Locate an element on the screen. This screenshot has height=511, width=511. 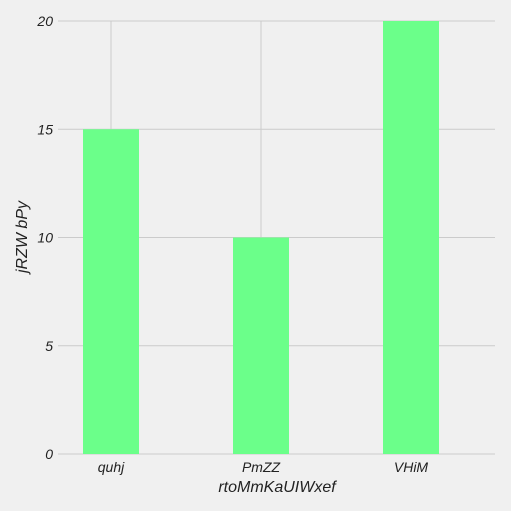
y-axis-label: jRZW bPy is located at coordinates (22, 237).